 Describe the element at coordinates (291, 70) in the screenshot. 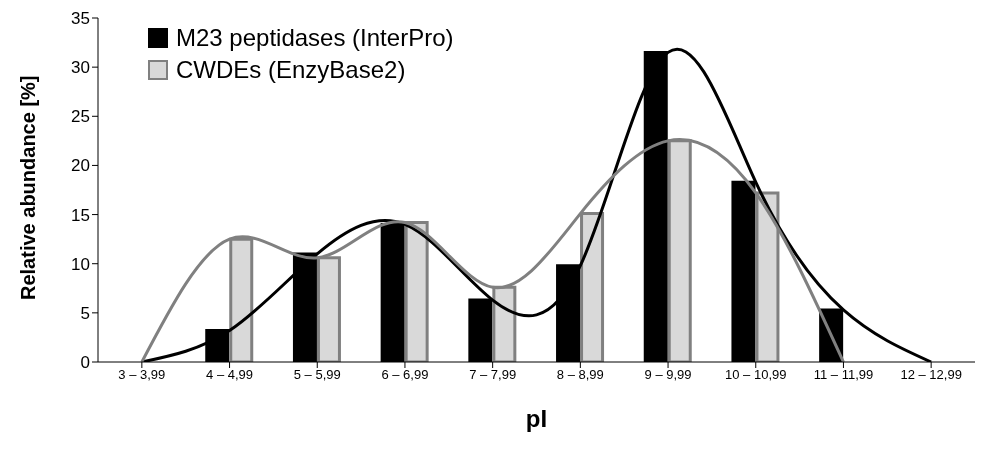

I see `legend-label: CWDEs (EnzyBase2)` at that location.